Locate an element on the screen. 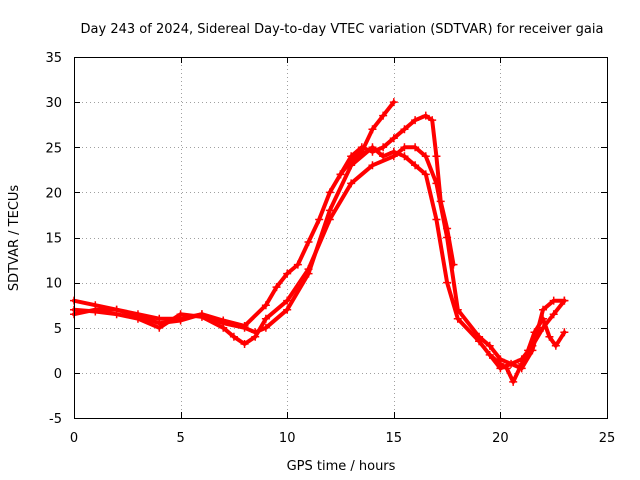  y-tick-label: 35 is located at coordinates (53, 58).